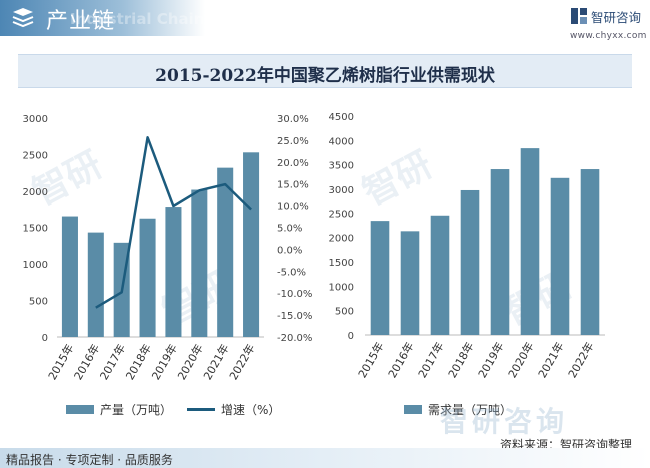 This screenshot has height=468, width=650. What do you see at coordinates (81, 21) in the screenshot?
I see `section-title: 产业链` at bounding box center [81, 21].